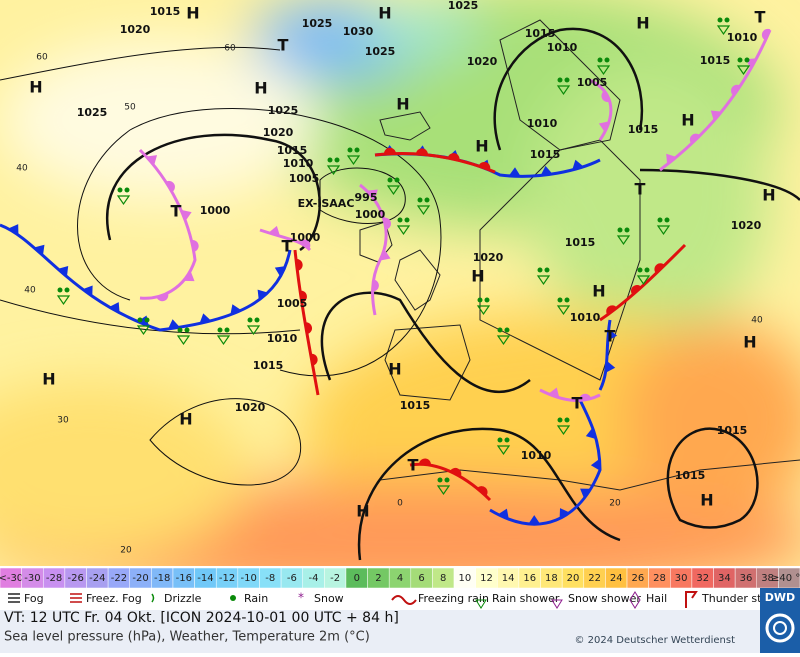 Image resolution: width=800 pixels, height=657 pixels. I want to click on scale-label: 20, so click(573, 578).